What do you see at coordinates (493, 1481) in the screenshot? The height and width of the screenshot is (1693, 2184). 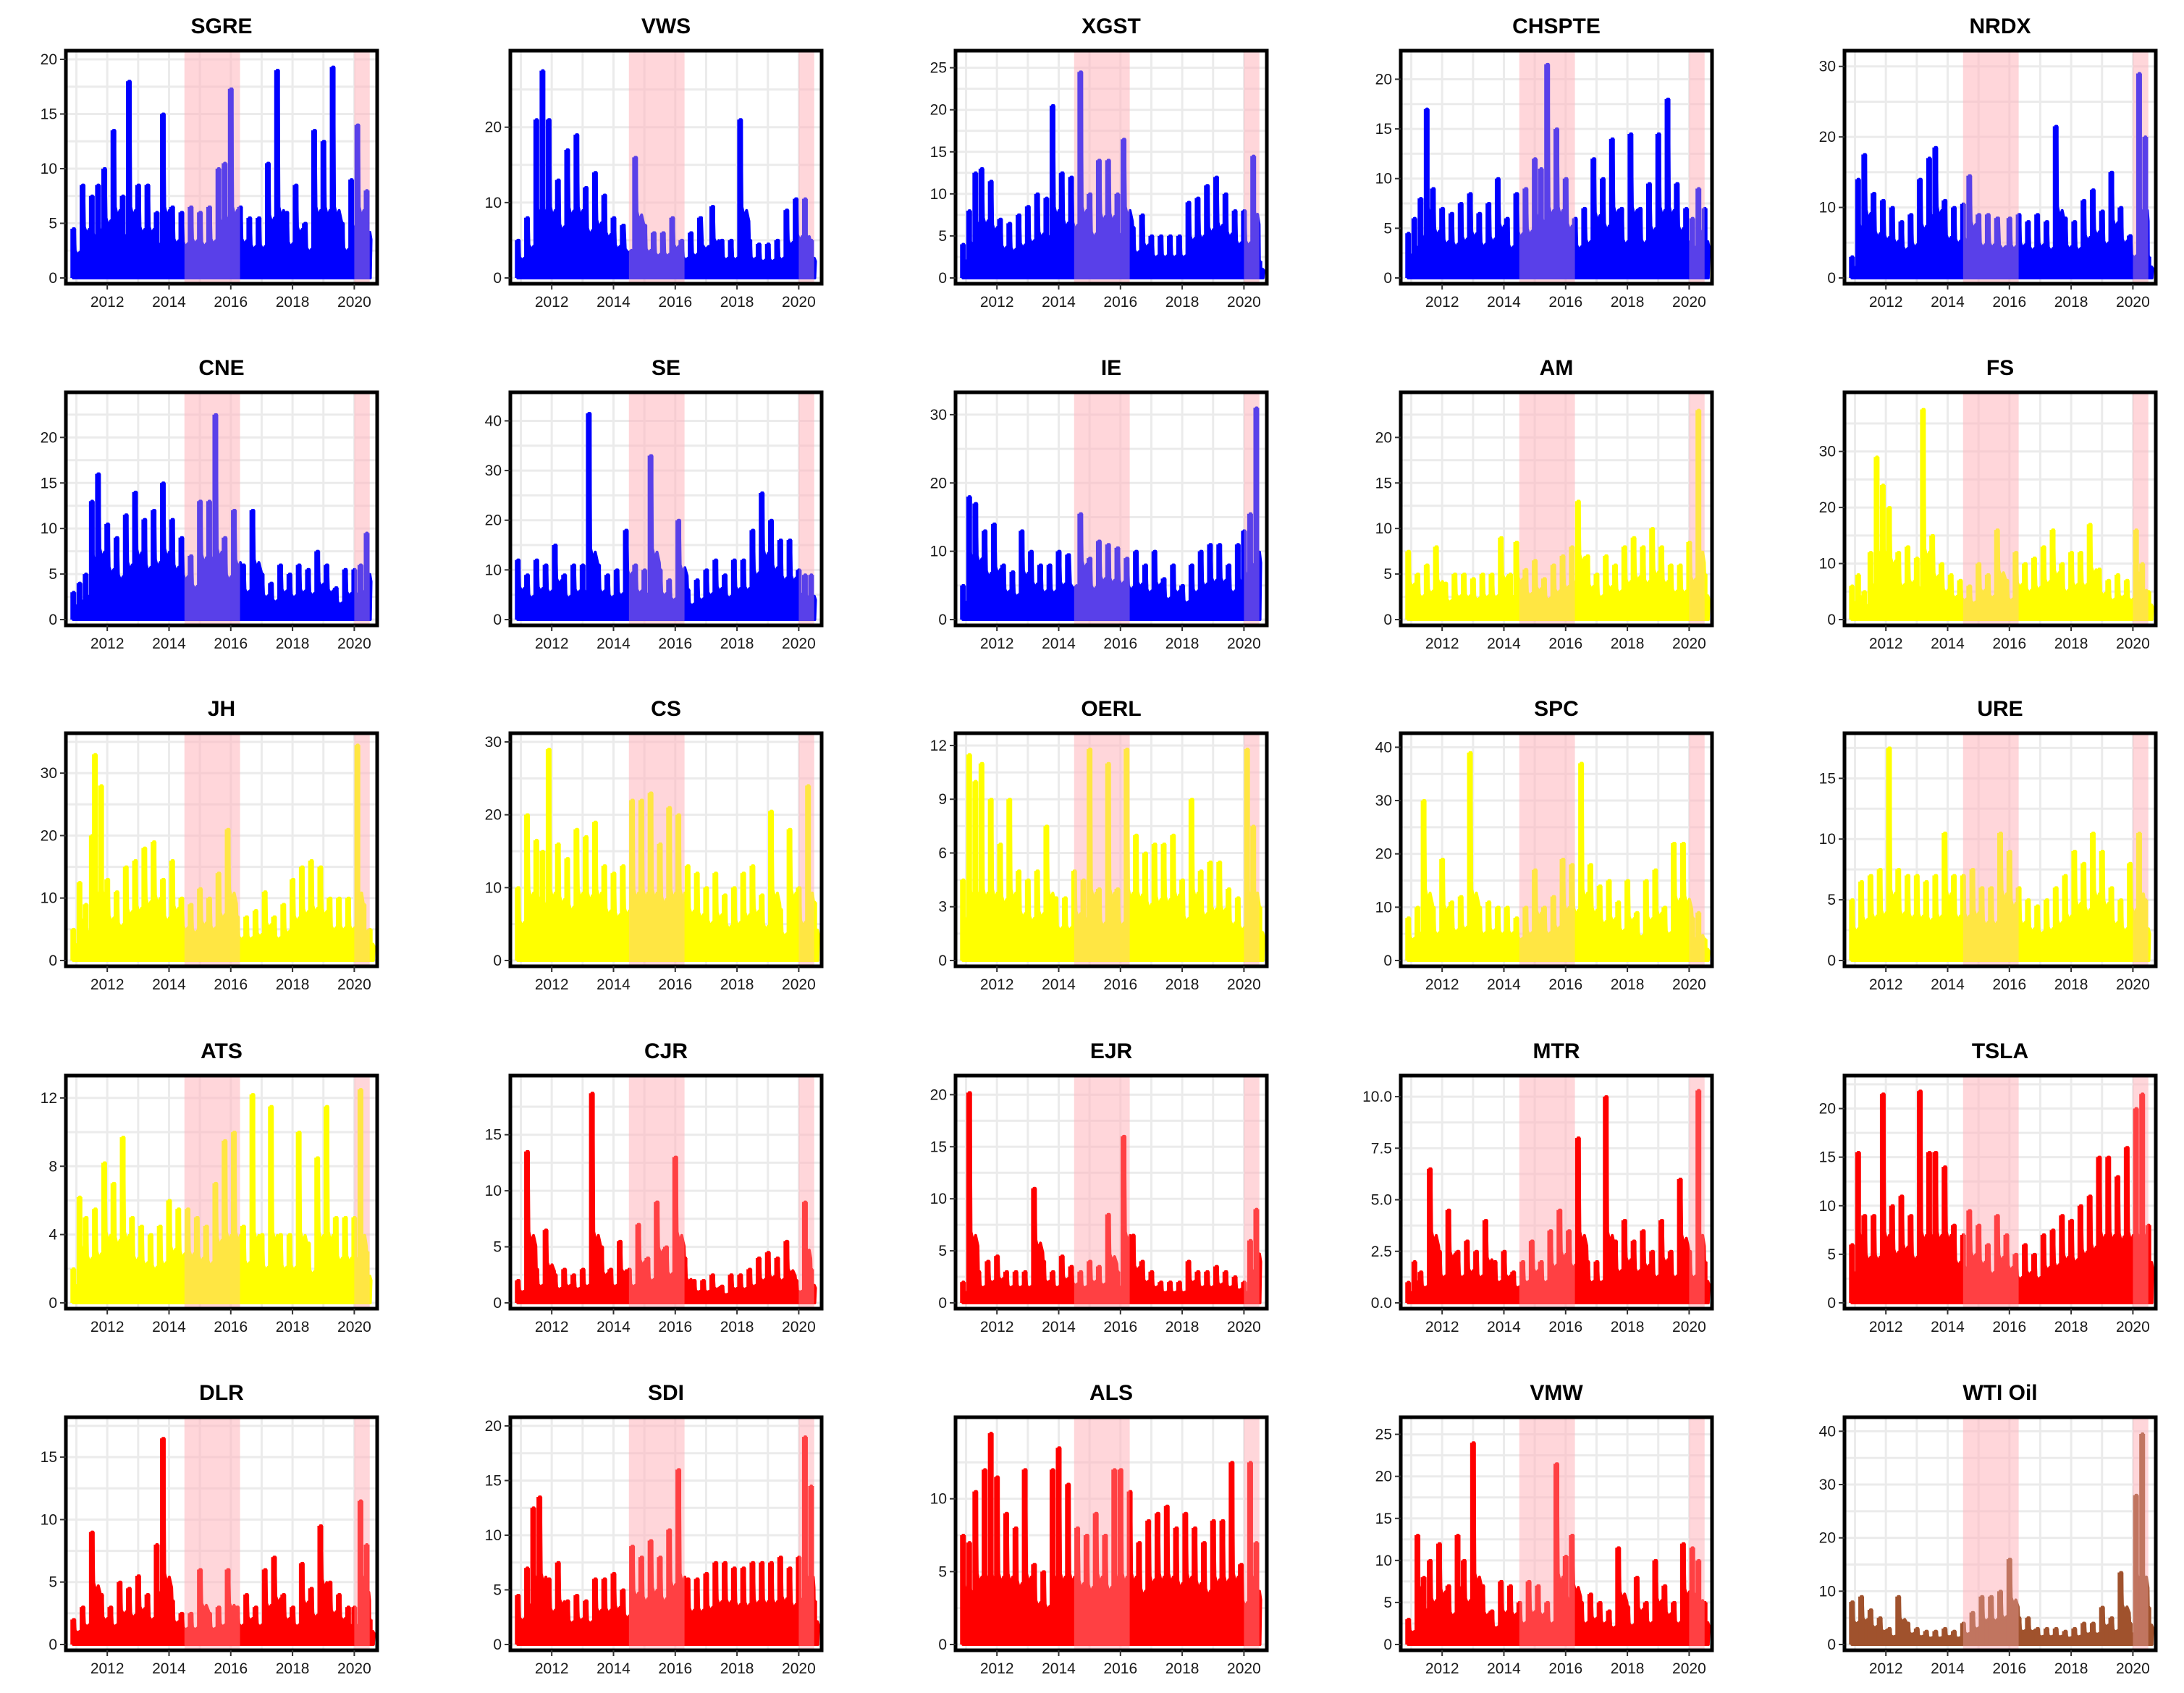 I see `y-tick-label: 15` at bounding box center [493, 1481].